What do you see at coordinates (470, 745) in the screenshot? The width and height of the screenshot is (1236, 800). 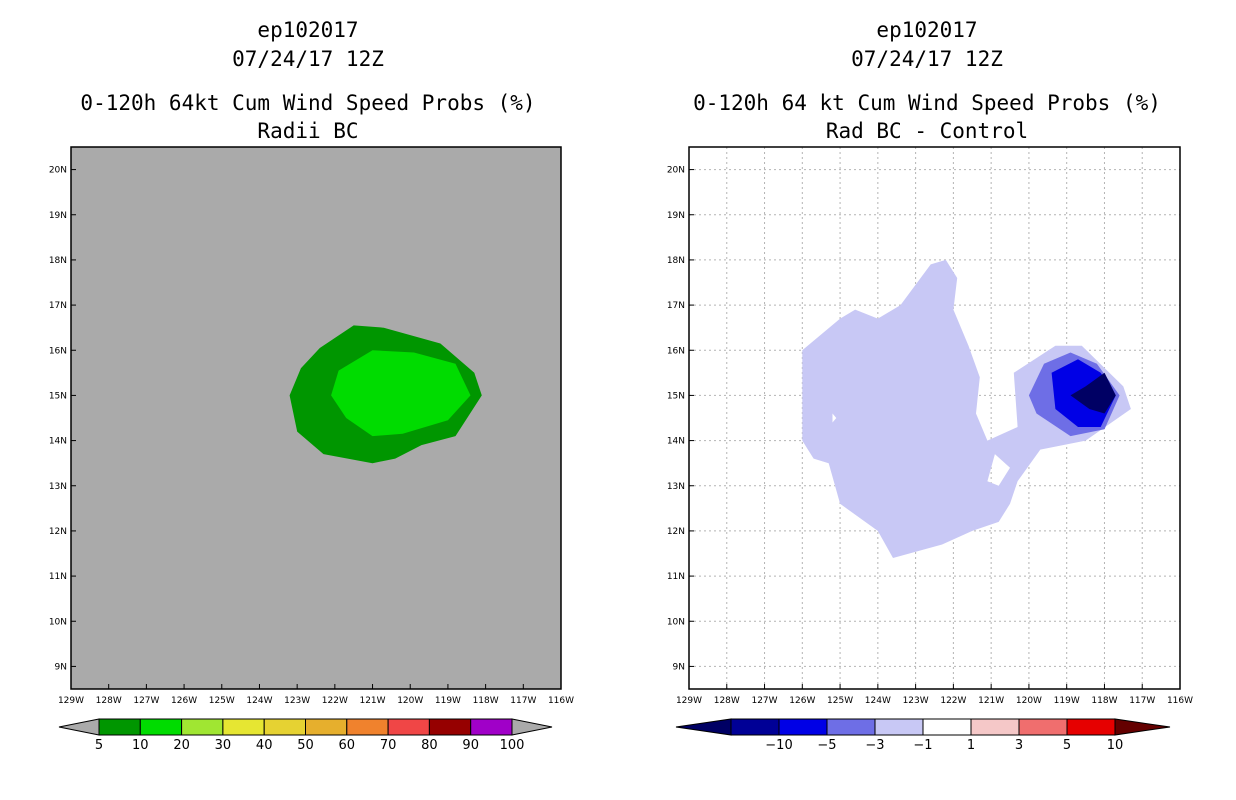 I see `left-colorbar-label: 90` at bounding box center [470, 745].